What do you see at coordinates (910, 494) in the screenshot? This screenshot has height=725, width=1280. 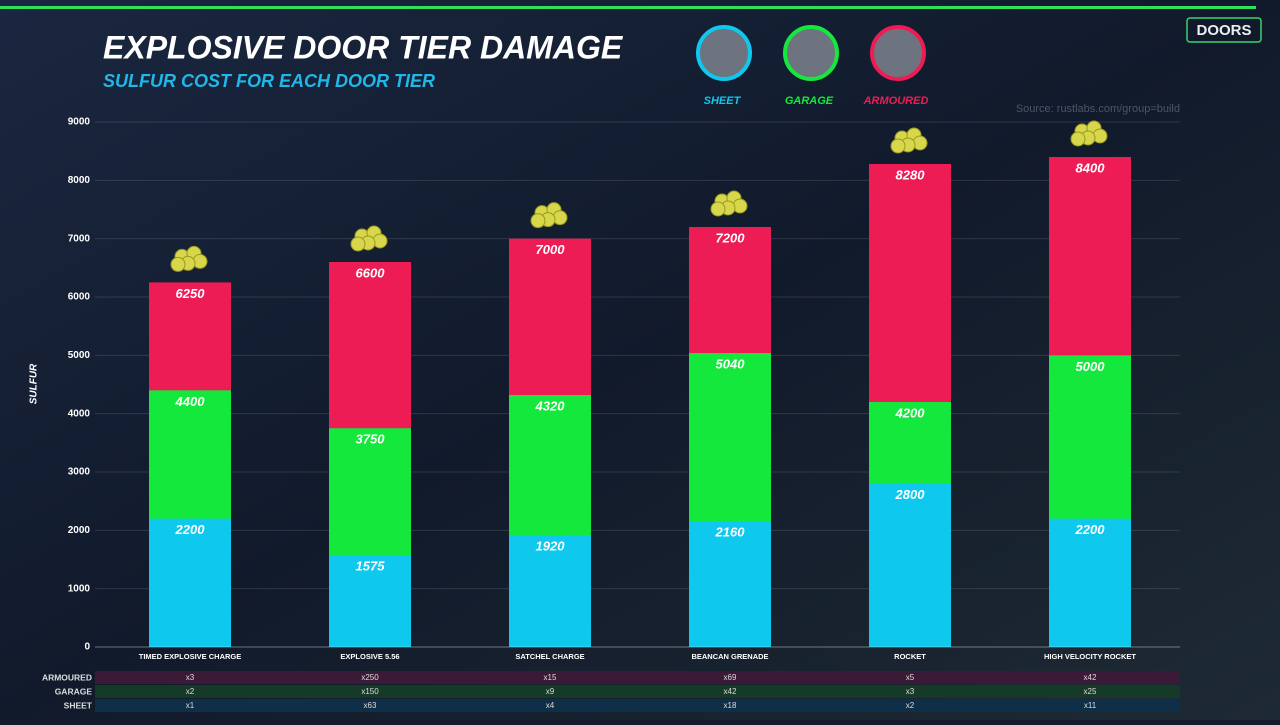 I see `data-label: 2800` at bounding box center [910, 494].